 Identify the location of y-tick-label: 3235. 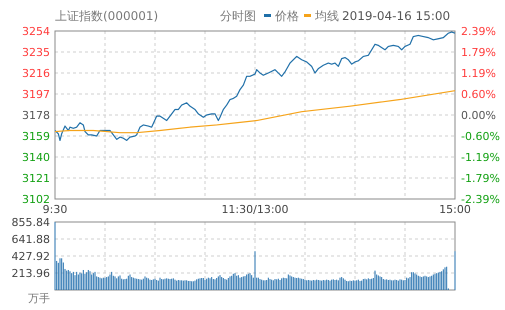
(36, 52).